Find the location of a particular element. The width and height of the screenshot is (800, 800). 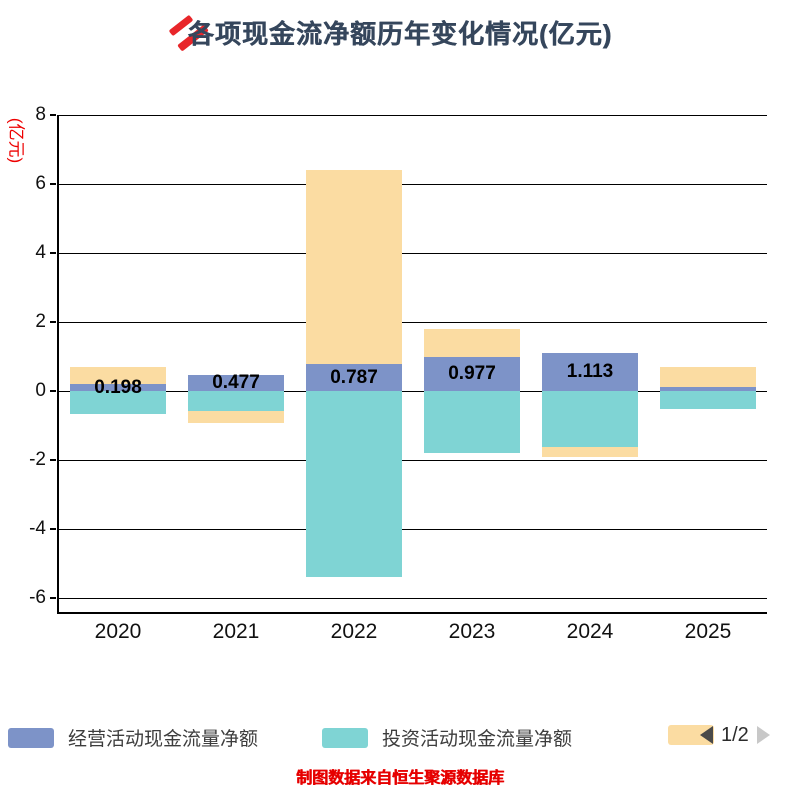

bar-segment-series2-2025 is located at coordinates (708, 377).